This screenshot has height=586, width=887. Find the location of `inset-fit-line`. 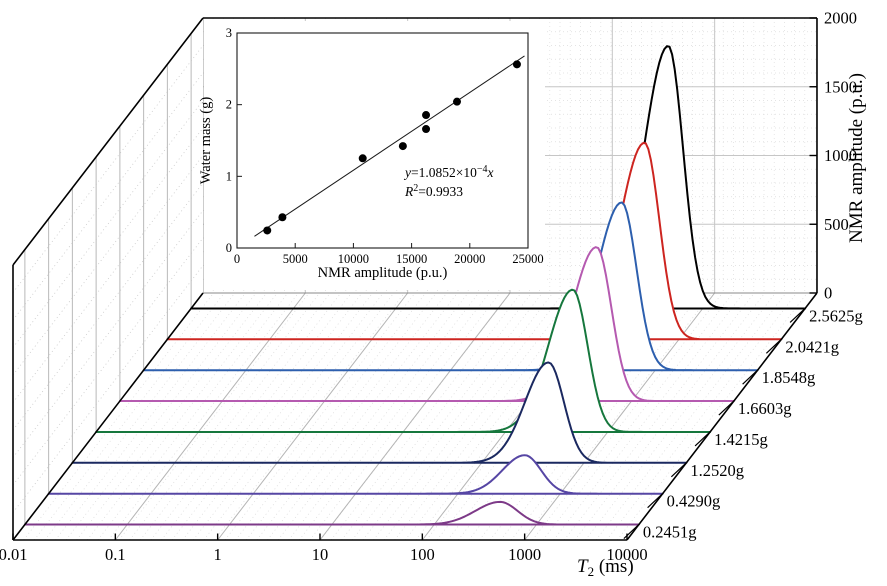

inset-fit-line is located at coordinates (389, 146).